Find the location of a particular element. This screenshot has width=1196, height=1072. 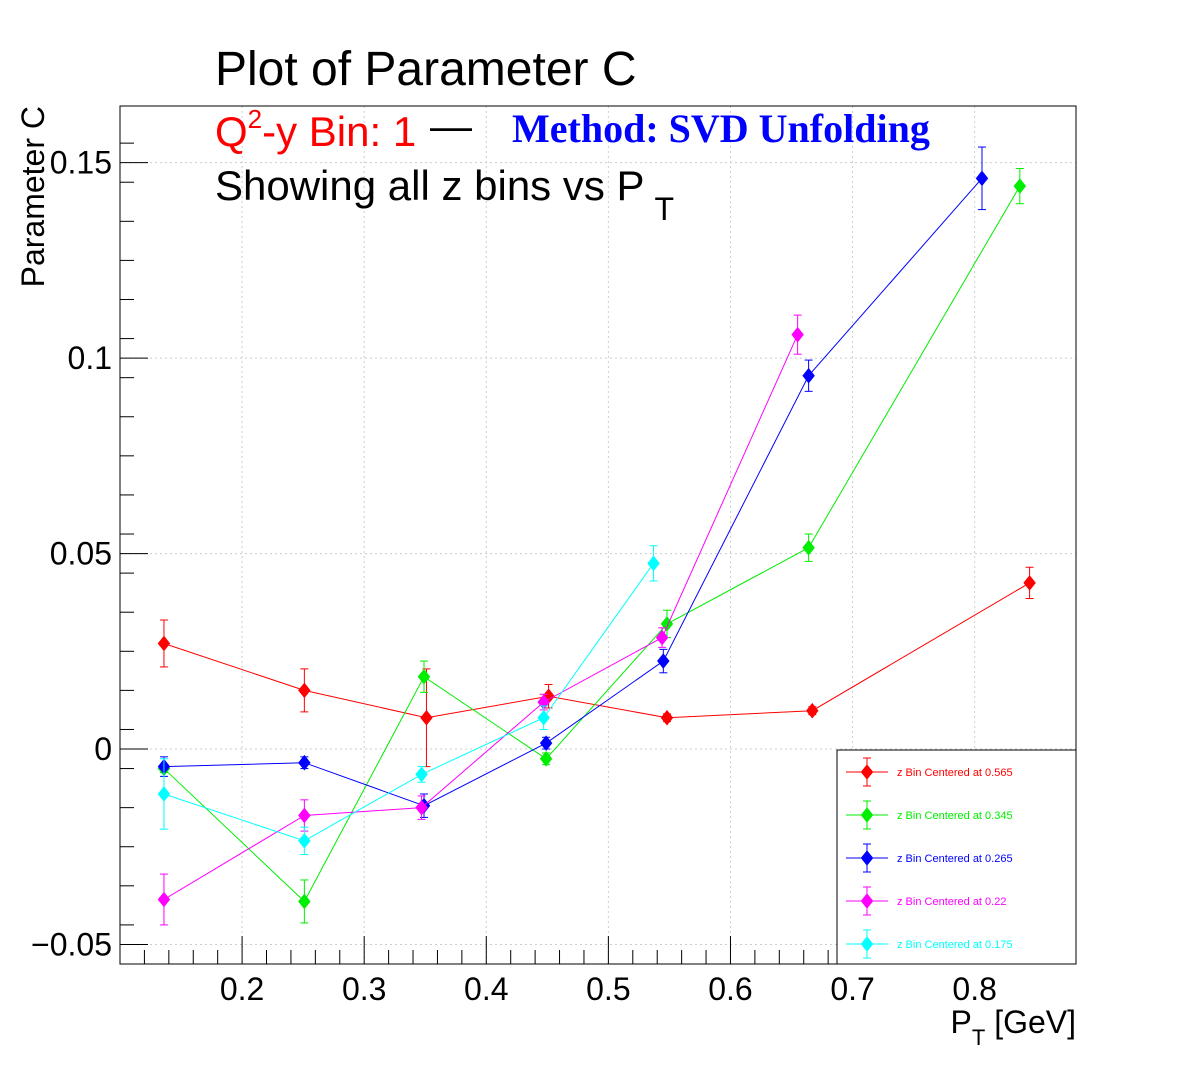

legend-entry: z Bin Centered at 0.175 is located at coordinates (929, 944).